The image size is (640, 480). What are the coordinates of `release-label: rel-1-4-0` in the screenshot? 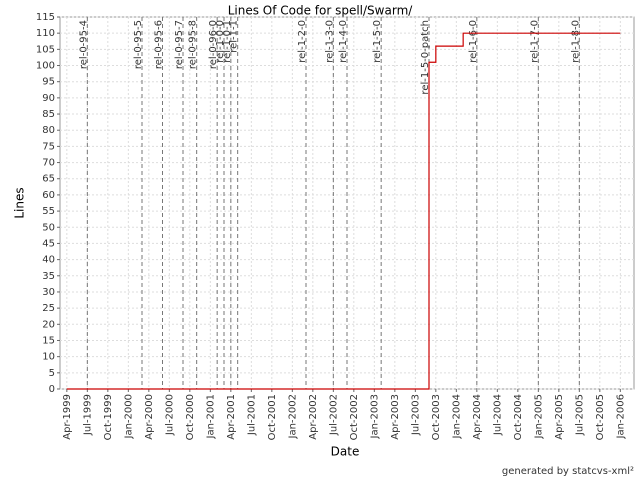 It's located at (343, 41).